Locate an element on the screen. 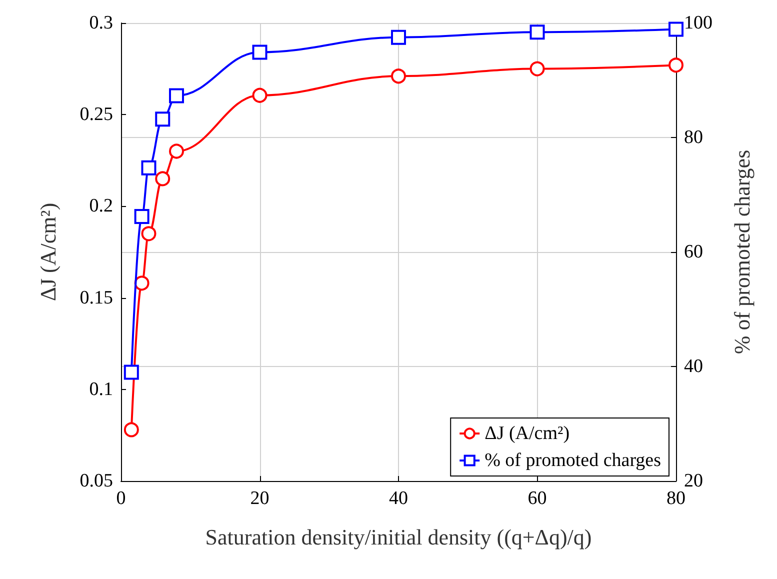 The width and height of the screenshot is (777, 579). y-axis-title: ΔJ (A/cm²) is located at coordinates (48, 252).